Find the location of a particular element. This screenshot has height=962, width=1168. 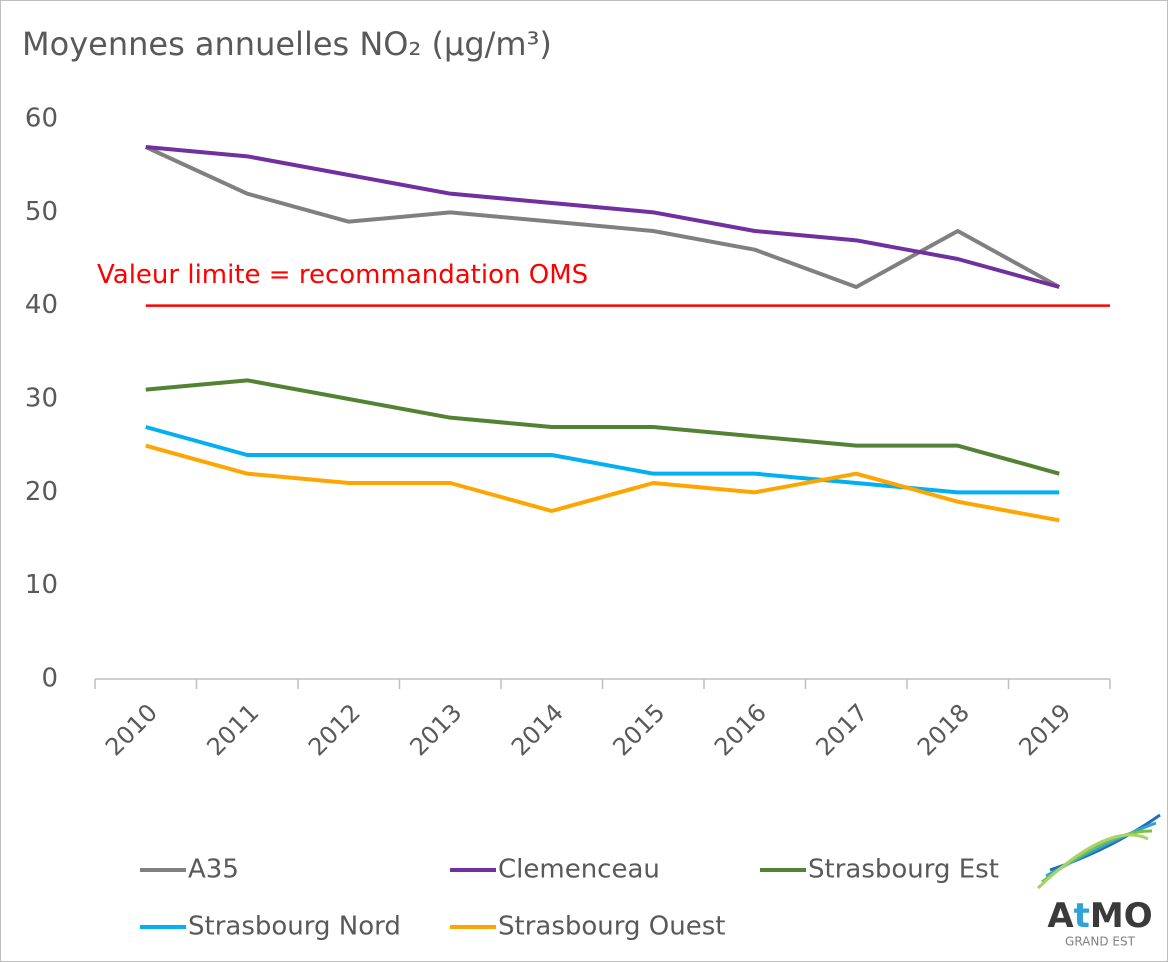

logo-subtitle: GRAND EST is located at coordinates (1100, 942).